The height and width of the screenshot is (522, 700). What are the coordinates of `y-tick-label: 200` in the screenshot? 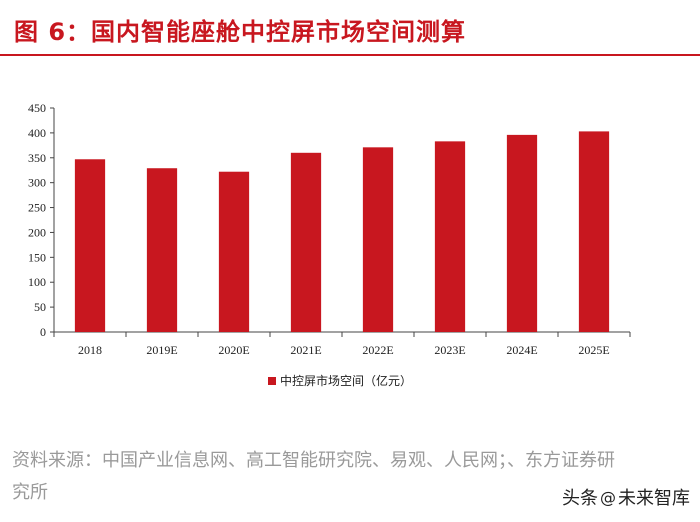 It's located at (37, 232).